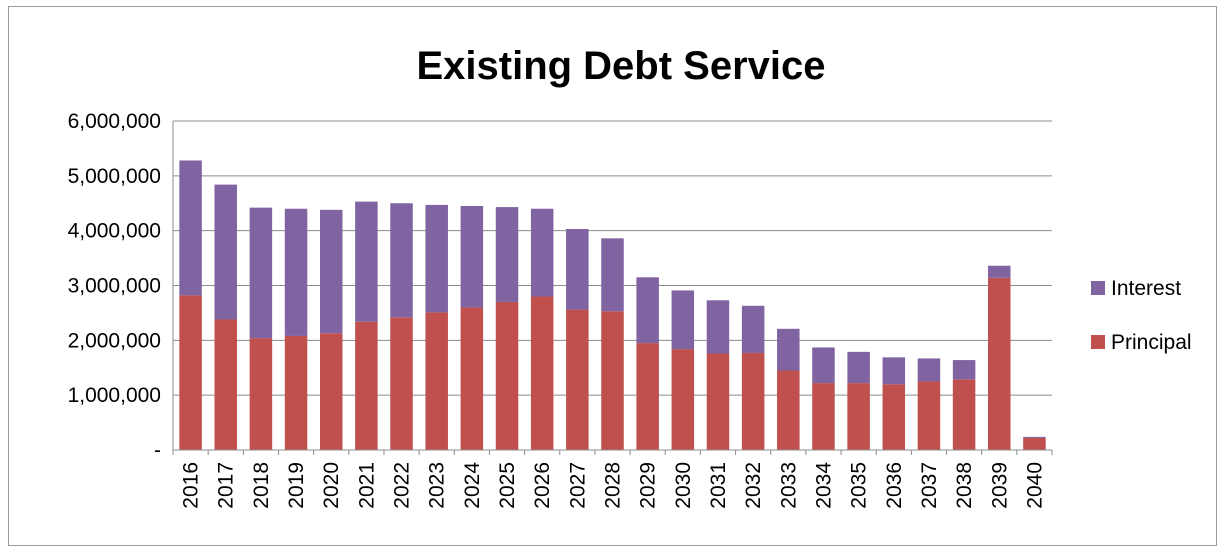 This screenshot has width=1225, height=546. I want to click on bar-principal-2025, so click(507, 375).